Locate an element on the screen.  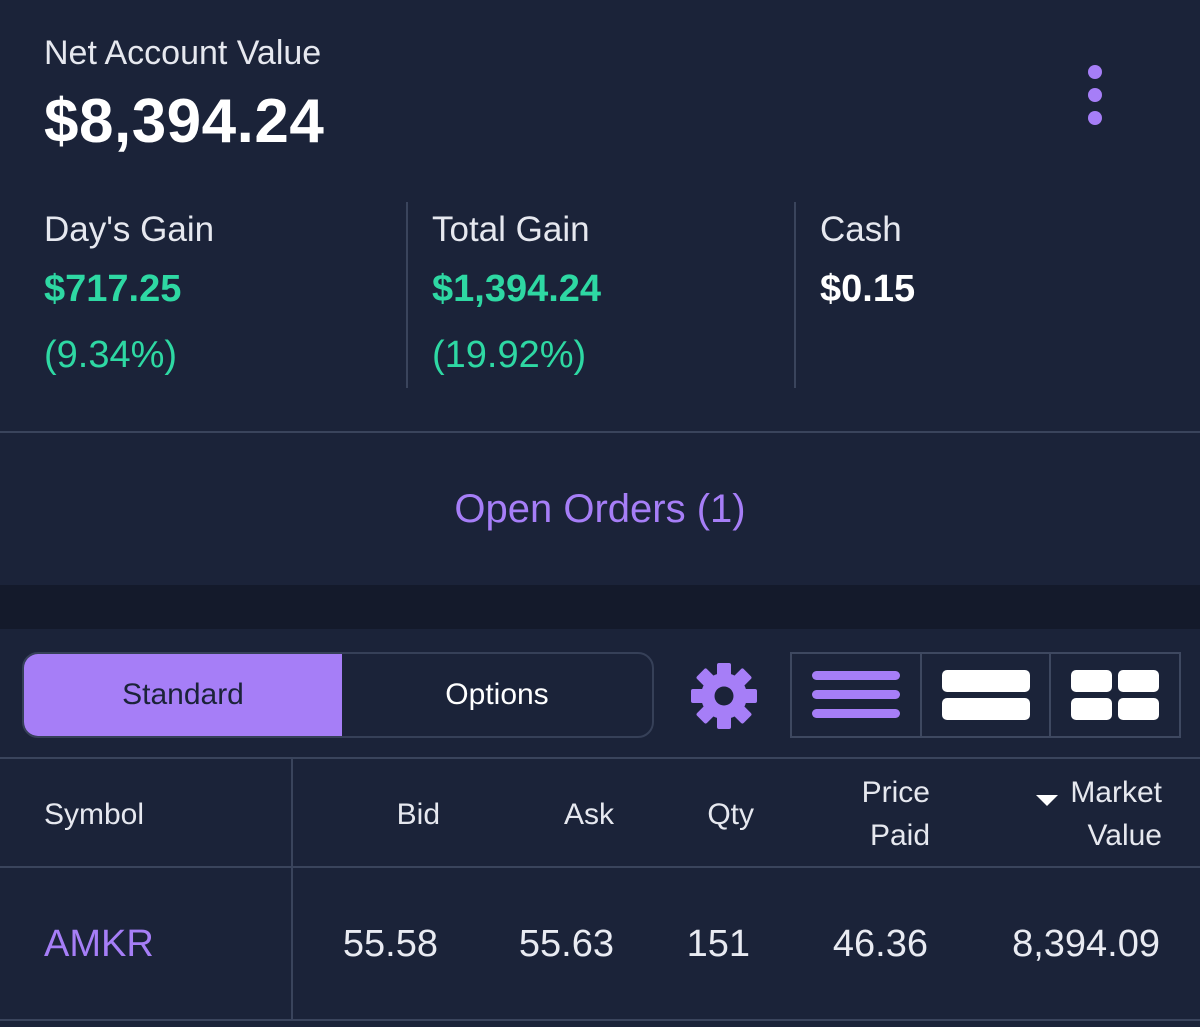
position-type-toggle: Standard Options is located at coordinates (338, 695).